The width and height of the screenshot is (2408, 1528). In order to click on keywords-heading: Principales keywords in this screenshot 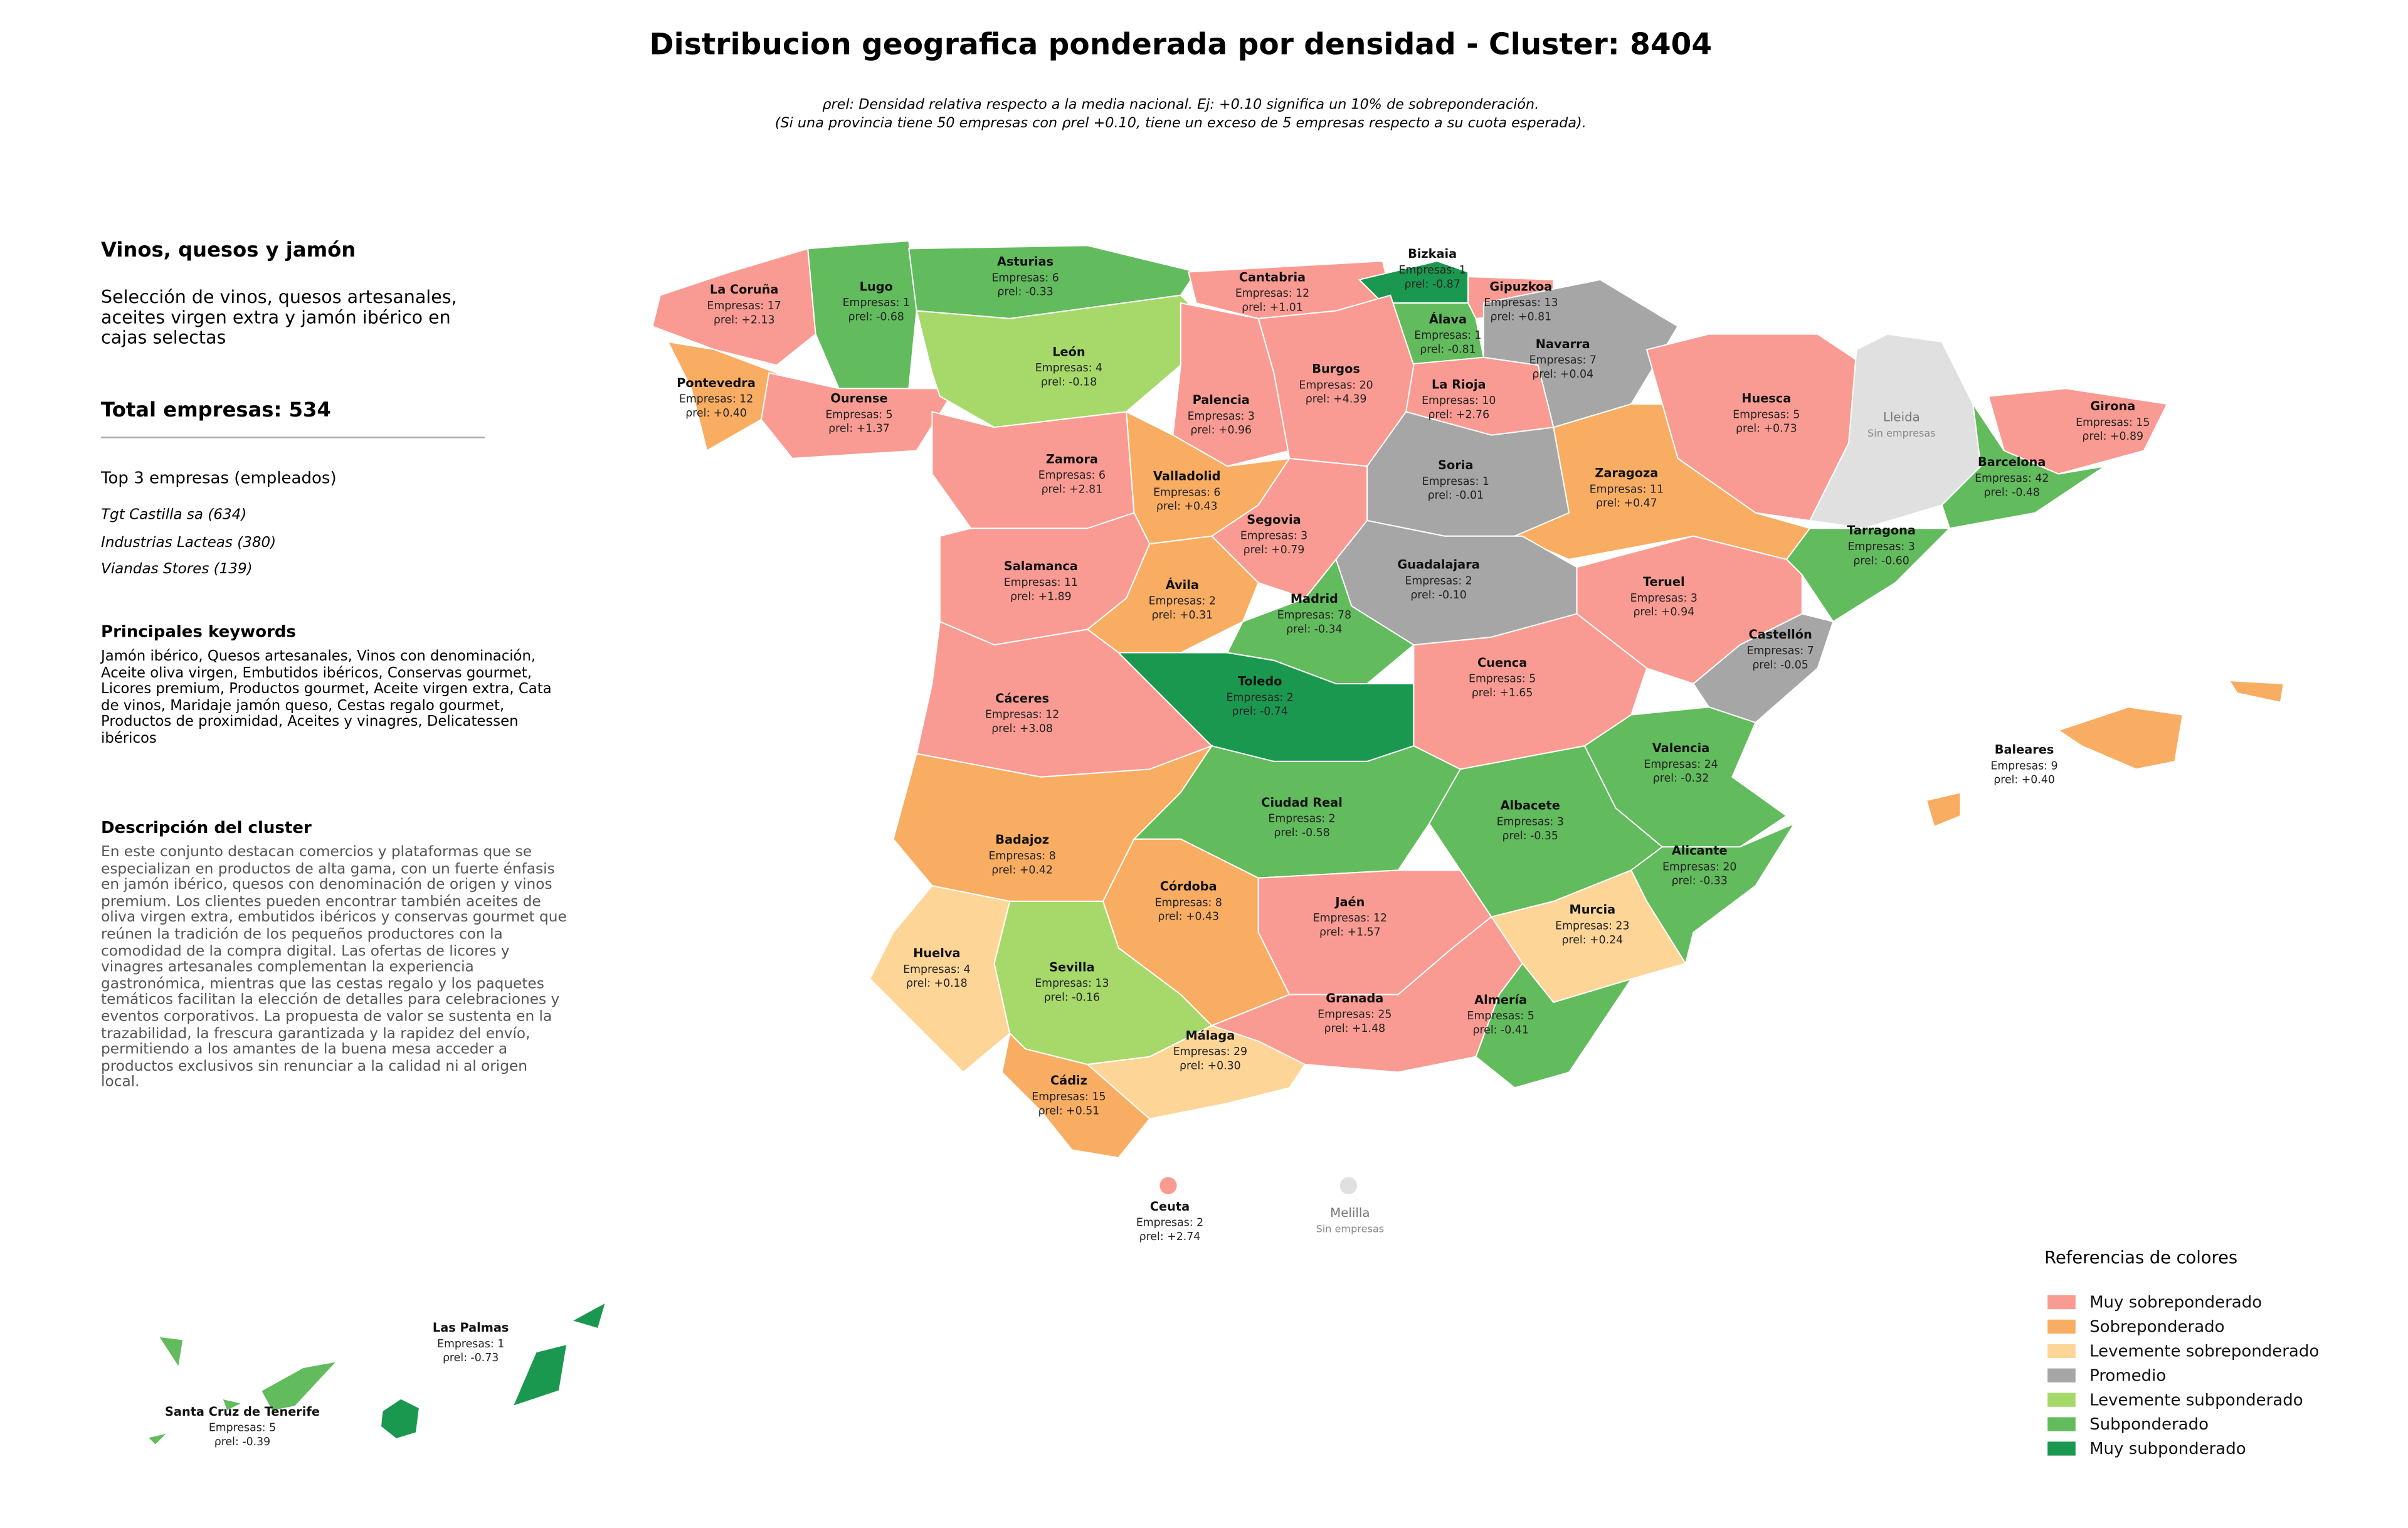, I will do `click(199, 632)`.